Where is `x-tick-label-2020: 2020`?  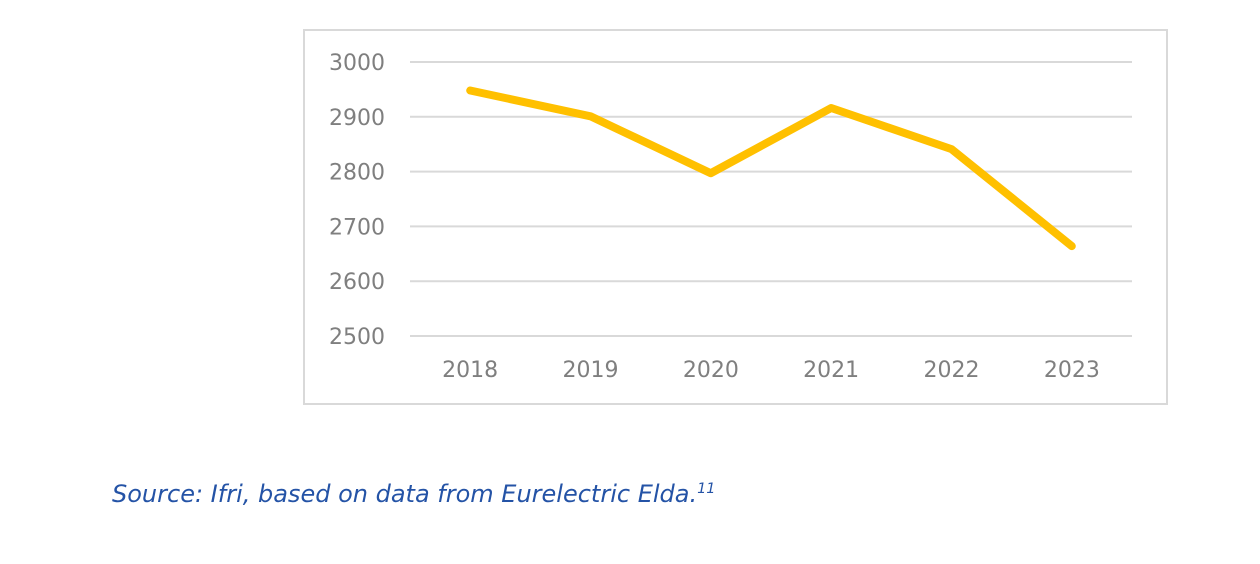 x-tick-label-2020: 2020 is located at coordinates (711, 370).